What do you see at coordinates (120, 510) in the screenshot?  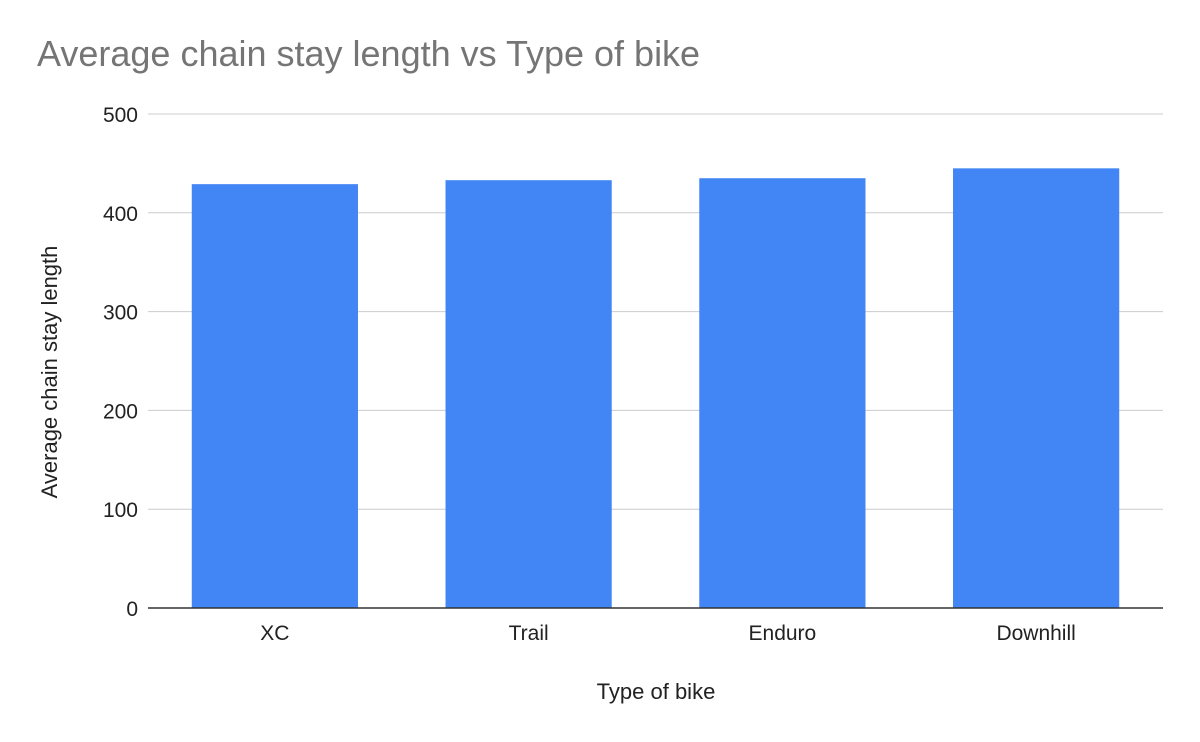 I see `y-tick-label-100: 100` at bounding box center [120, 510].